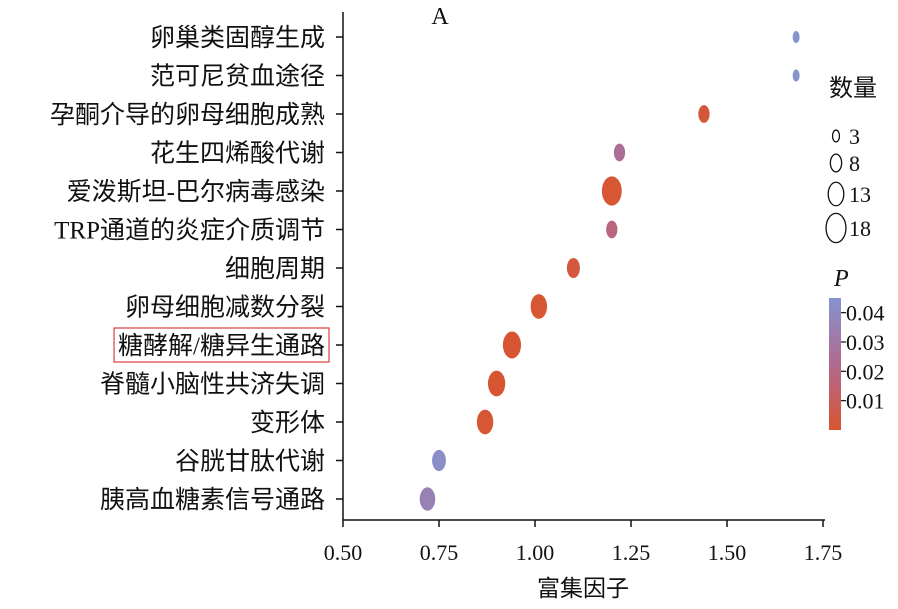  I want to click on size-legend-label: 3, so click(854, 136).